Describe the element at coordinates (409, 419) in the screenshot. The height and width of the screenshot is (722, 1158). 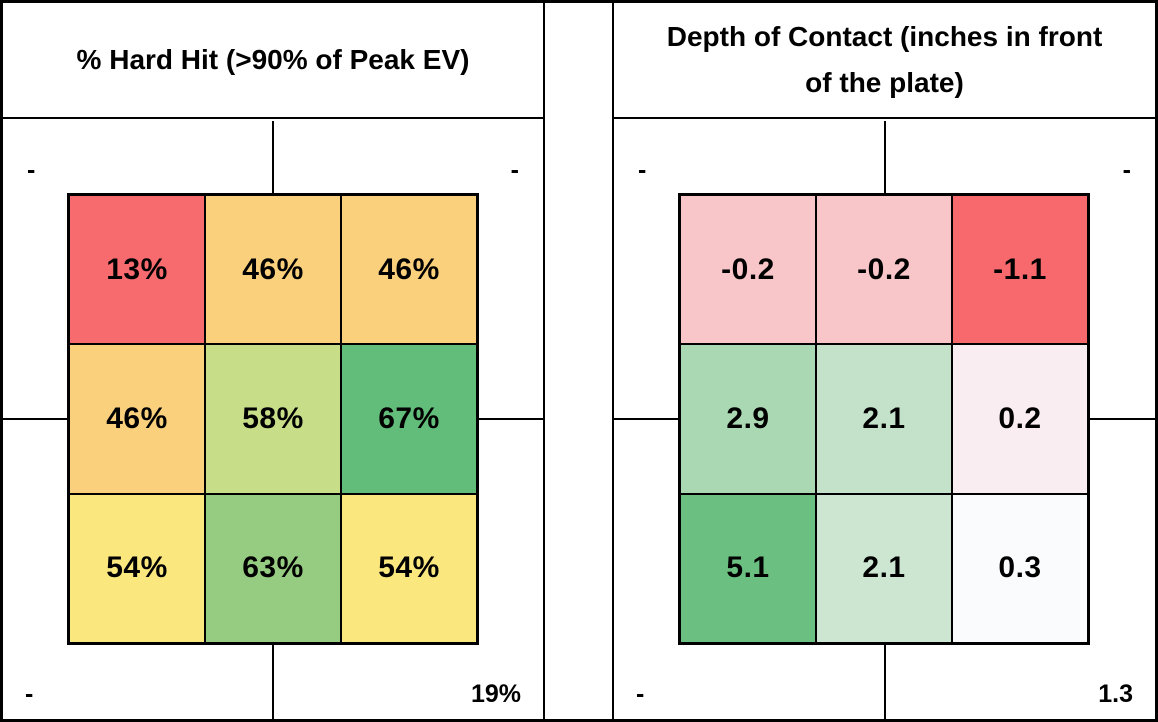
I see `heatmap-cell: 67%` at that location.